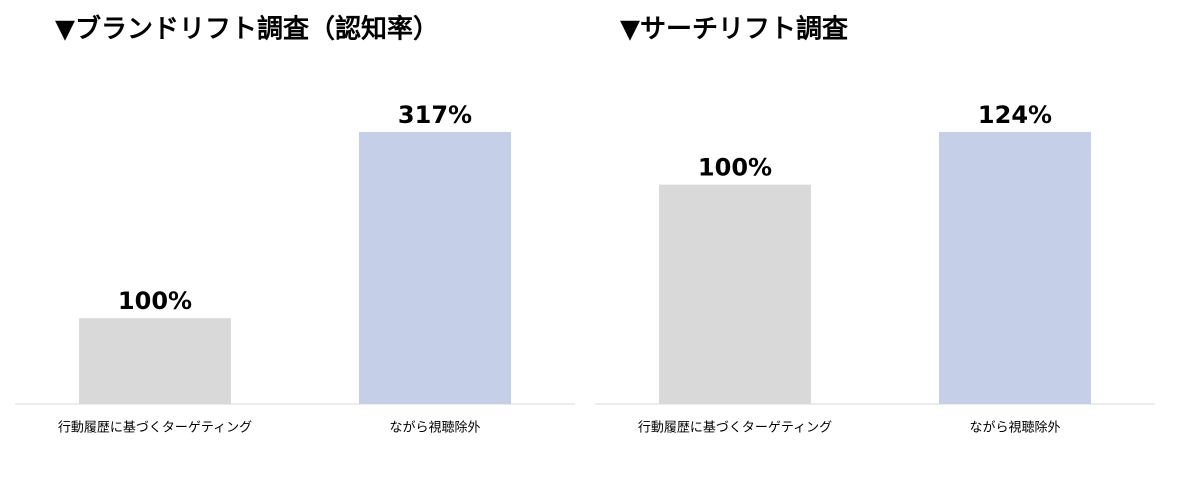 The width and height of the screenshot is (1189, 477). I want to click on chart-title: ▼ブランドリフト調査（認知率）, so click(247, 29).